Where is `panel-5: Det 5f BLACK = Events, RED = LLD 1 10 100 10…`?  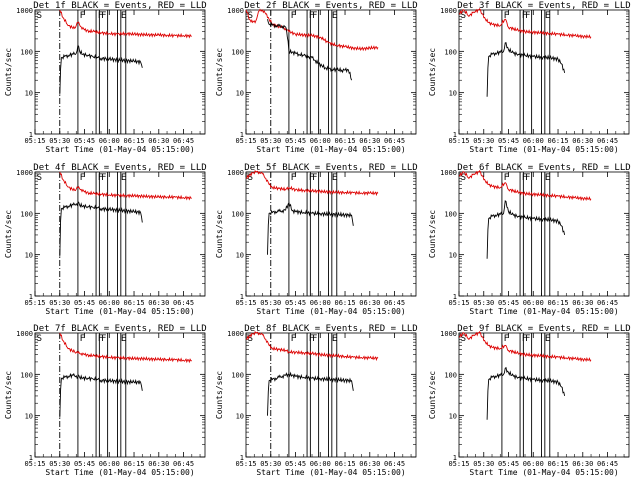 panel-5: Det 5f BLACK = Events, RED = LLD 1 10 100 10… is located at coordinates (316, 239).